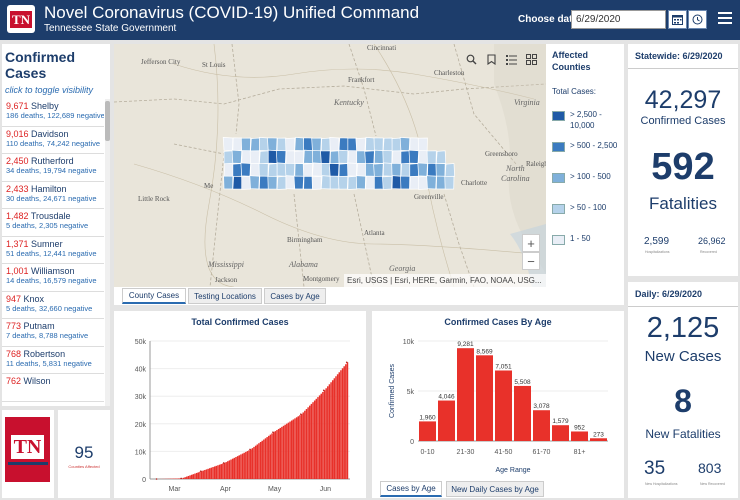 This screenshot has height=500, width=740. What do you see at coordinates (495, 489) in the screenshot?
I see `tab-new-daily-cases-by-age: New Daily Cases by Age` at bounding box center [495, 489].